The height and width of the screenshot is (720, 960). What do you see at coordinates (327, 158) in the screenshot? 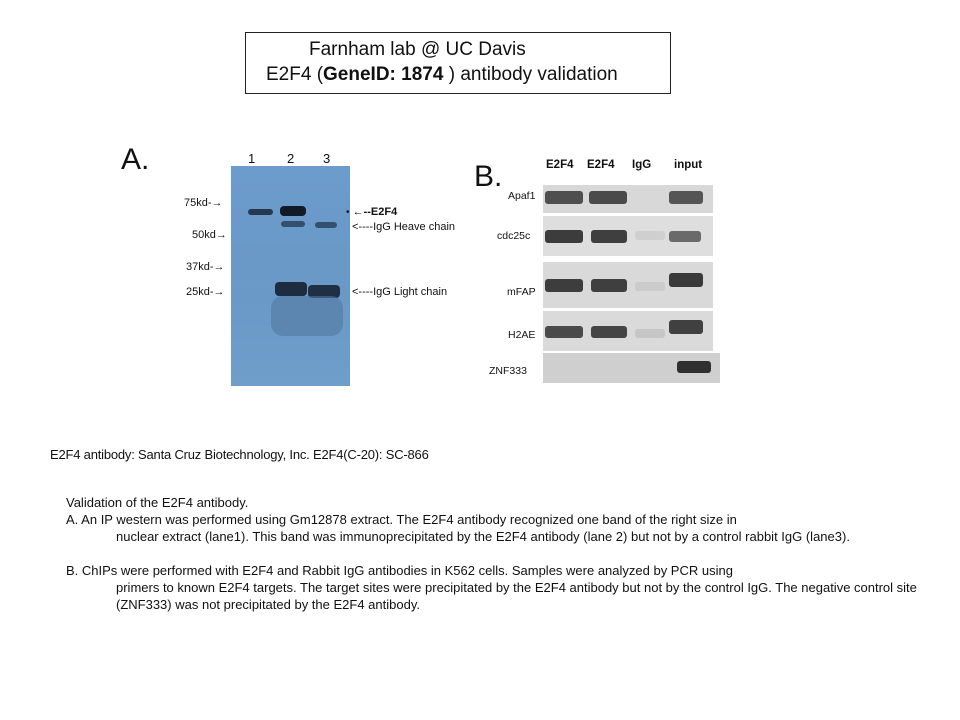
I see `lane-label-3: 3` at bounding box center [327, 158].